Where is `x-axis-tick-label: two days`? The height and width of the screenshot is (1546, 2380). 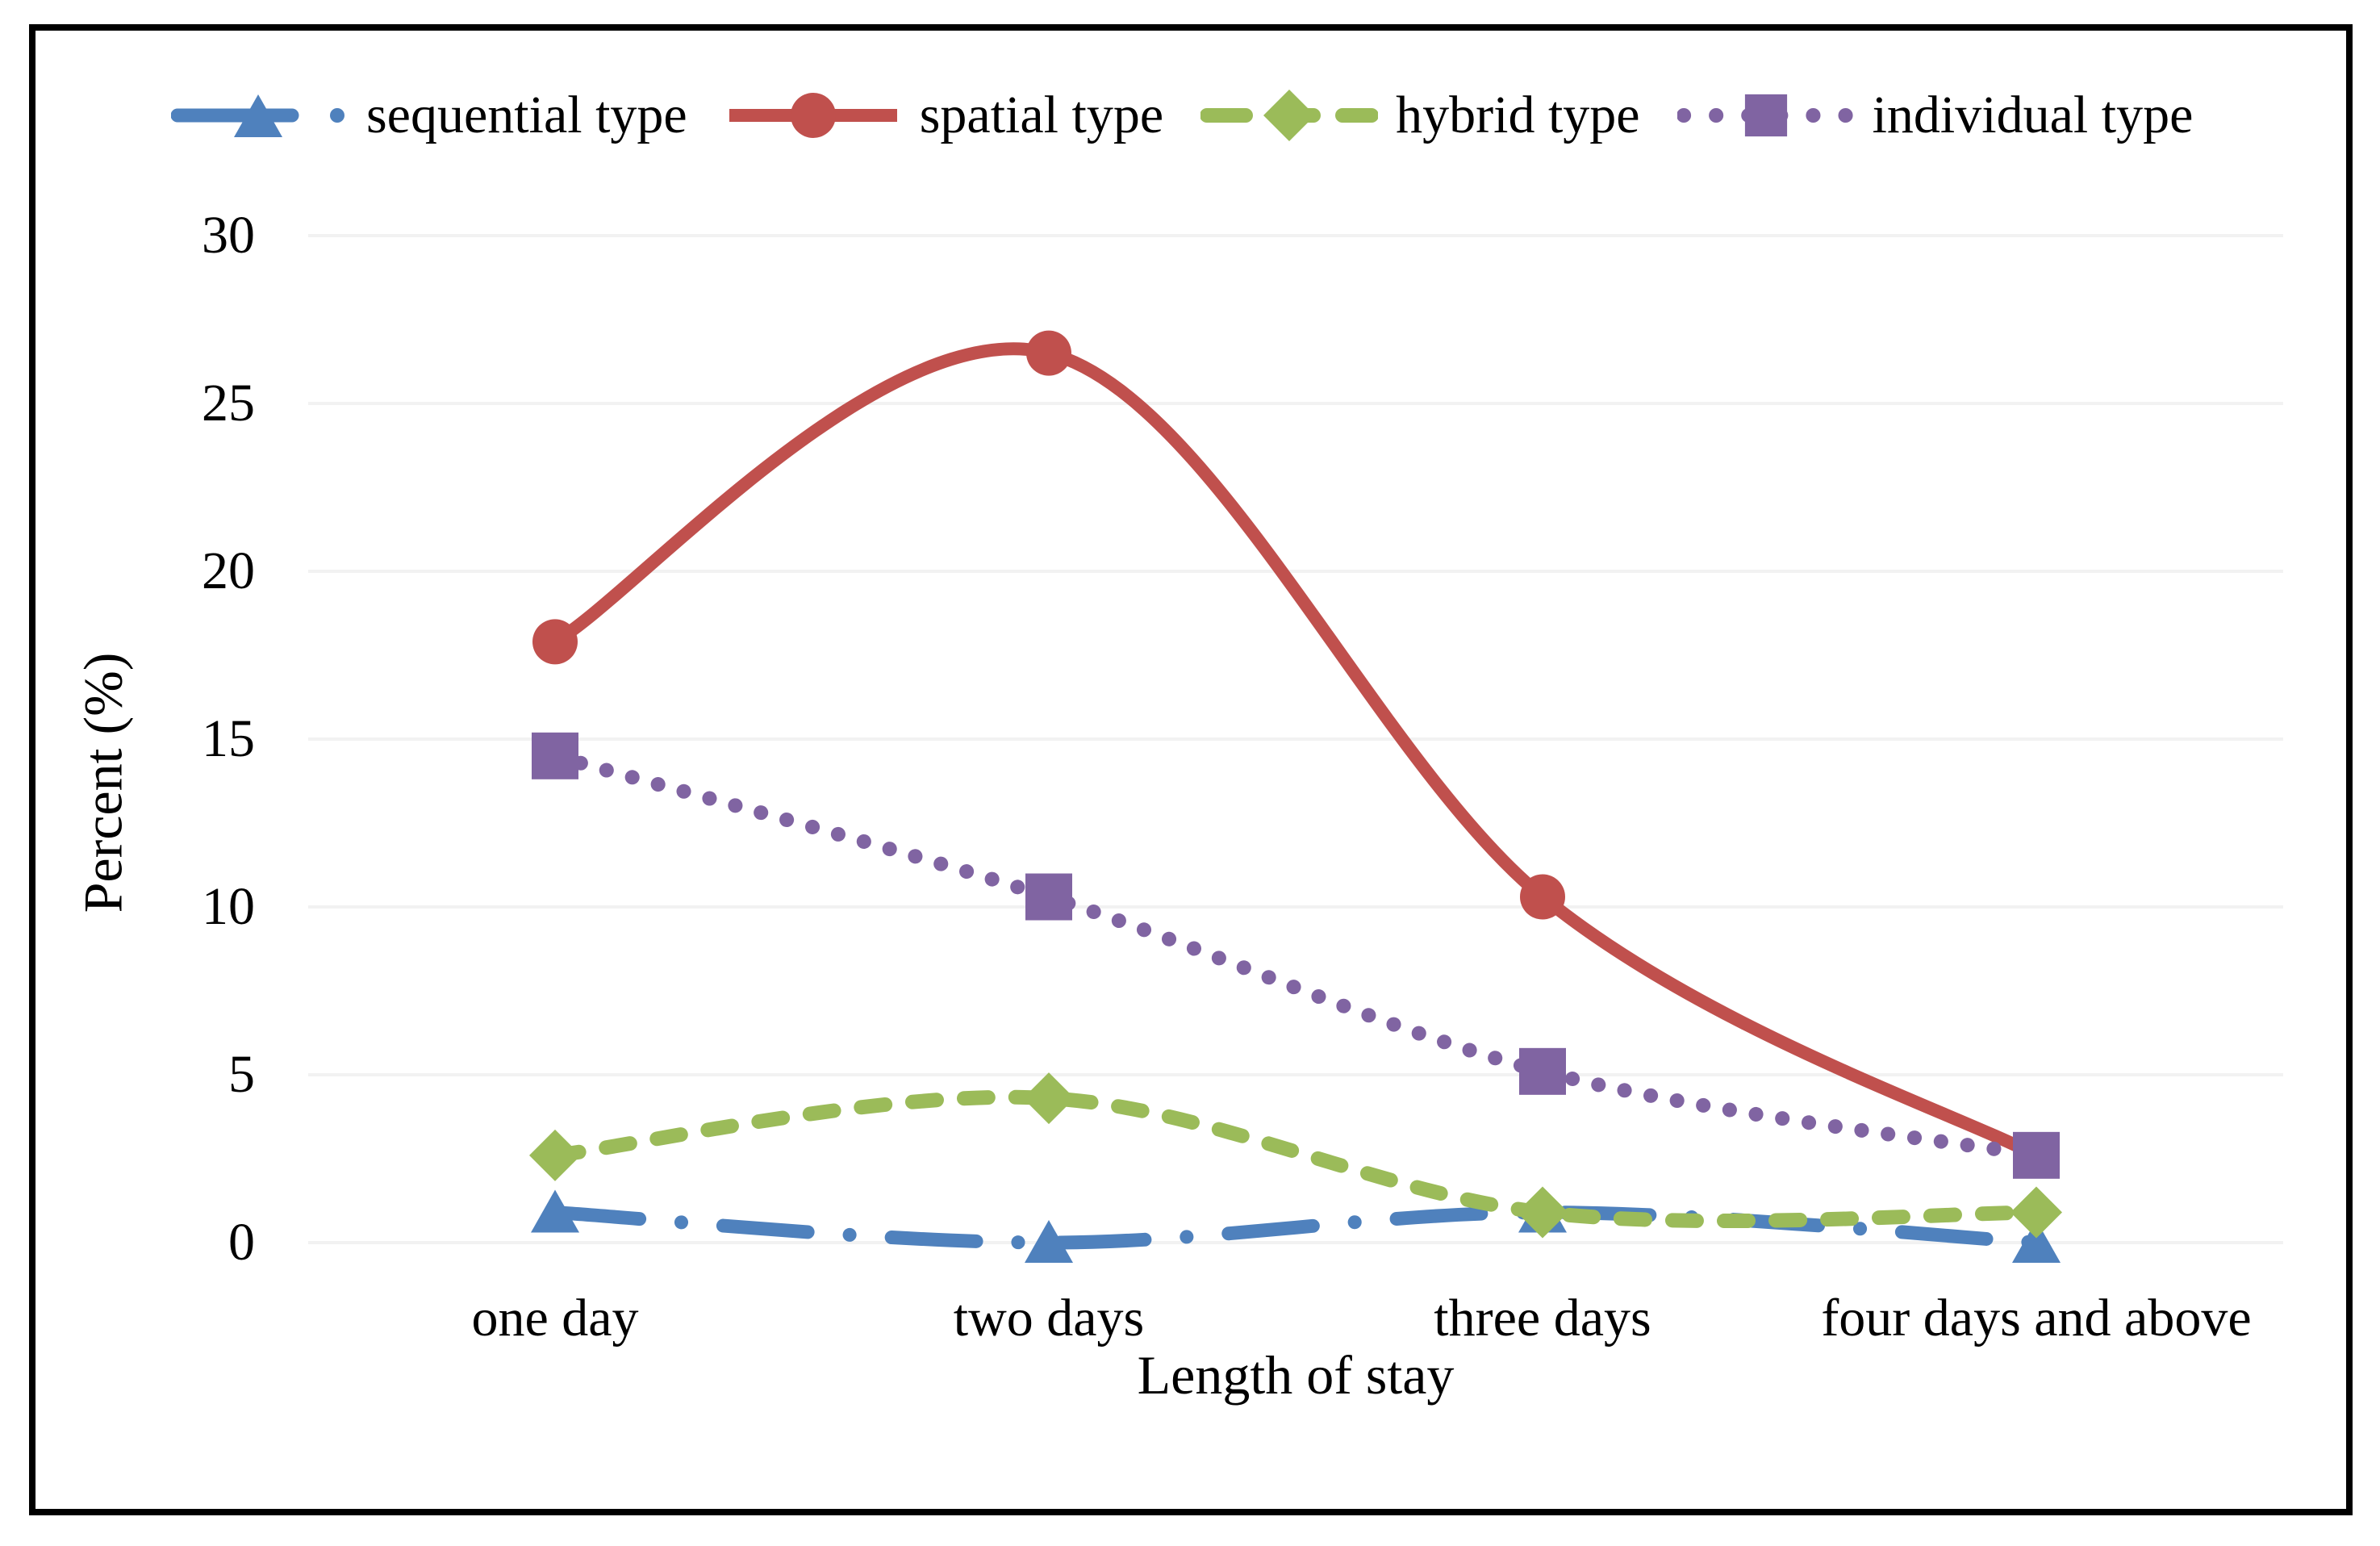
x-axis-tick-label: two days is located at coordinates (1049, 1318).